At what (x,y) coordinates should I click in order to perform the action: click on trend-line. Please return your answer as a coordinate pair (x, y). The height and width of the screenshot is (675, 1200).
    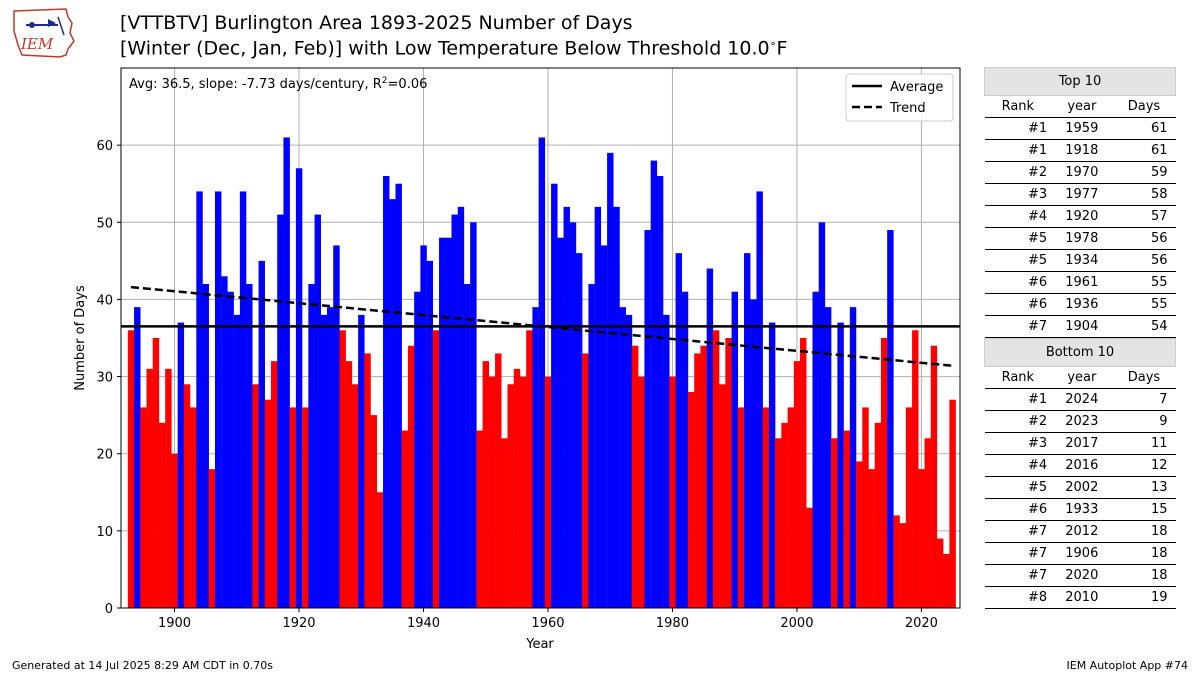
    Looking at the image, I should click on (541, 326).